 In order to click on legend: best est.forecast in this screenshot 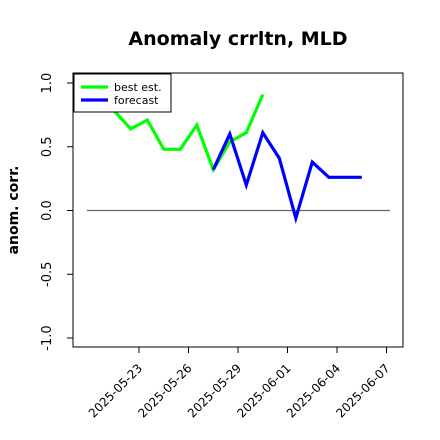, I will do `click(122, 93)`.